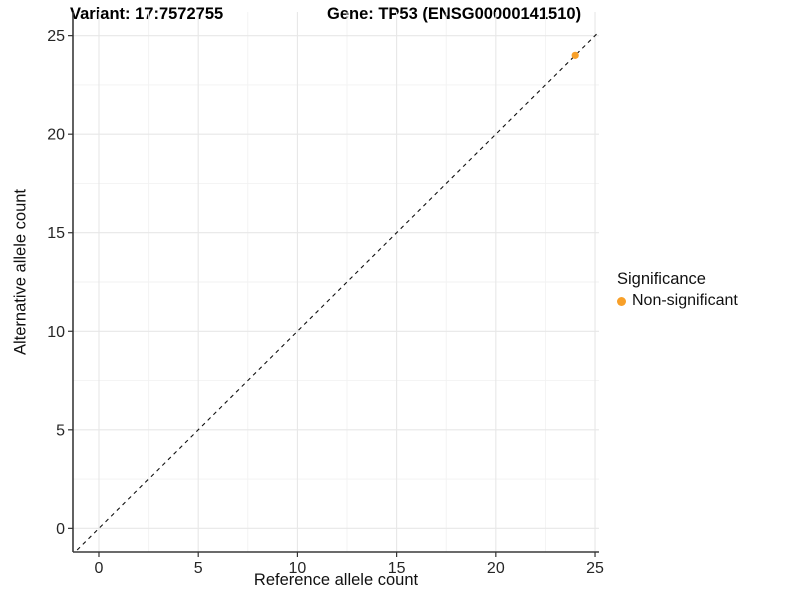 The image size is (800, 600). Describe the element at coordinates (20, 272) in the screenshot. I see `y-axis-title: Alternative allele count` at that location.